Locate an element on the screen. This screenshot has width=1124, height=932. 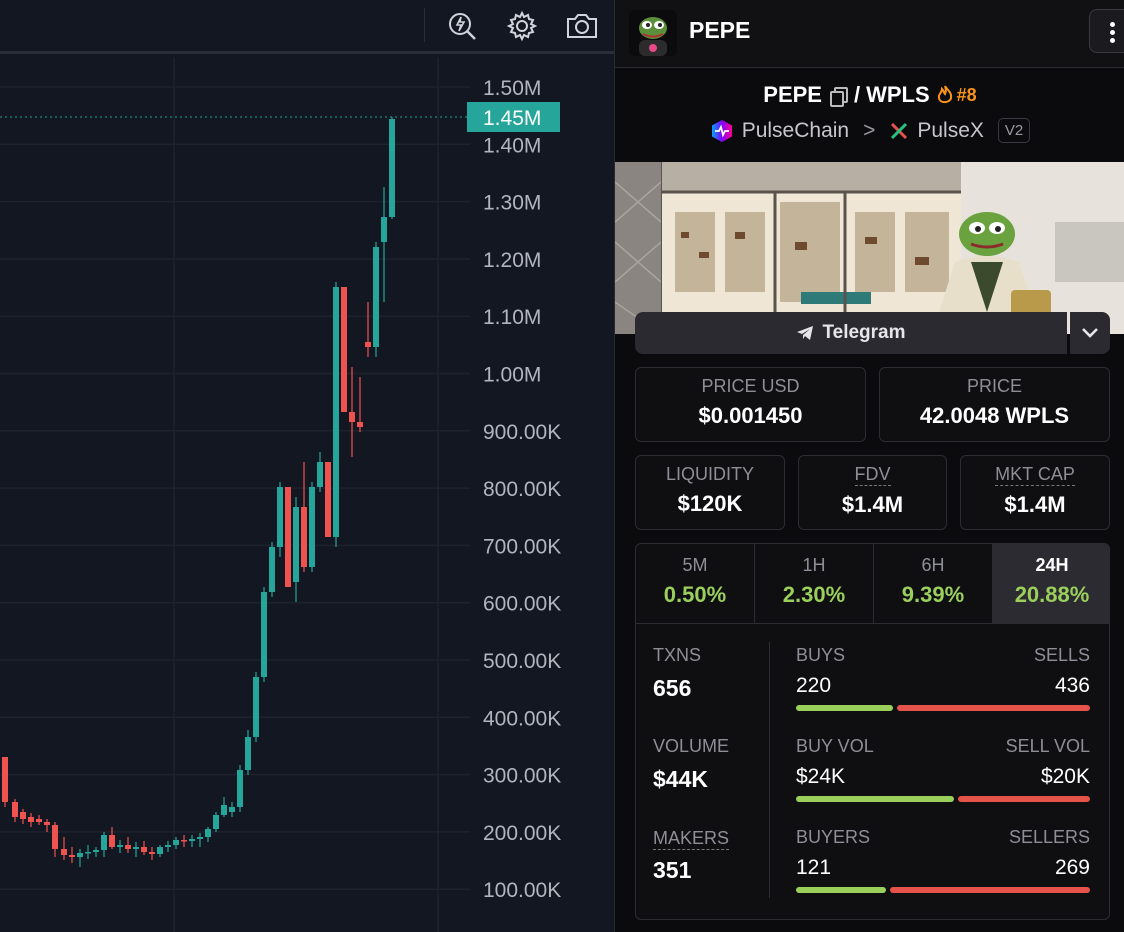
pair-title: PEPE / WPLS #8 is located at coordinates (869, 95).